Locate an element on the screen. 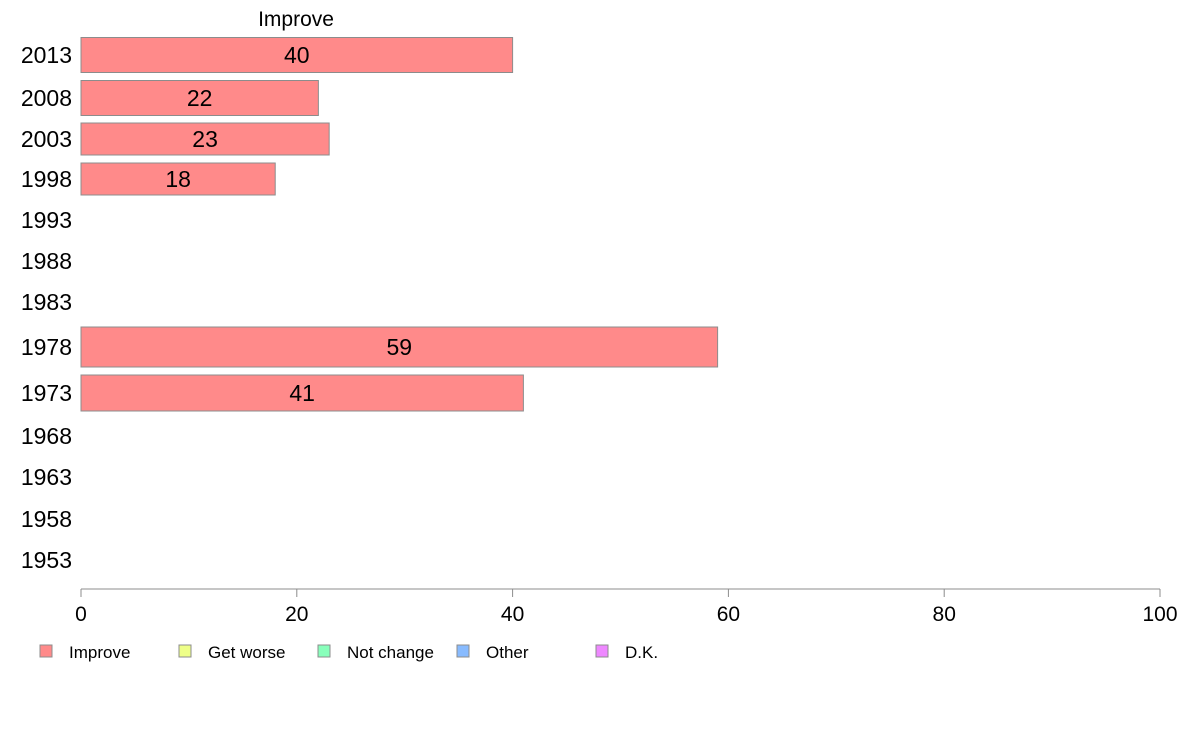 The height and width of the screenshot is (741, 1188). x-tick-label-80: 80 is located at coordinates (944, 614).